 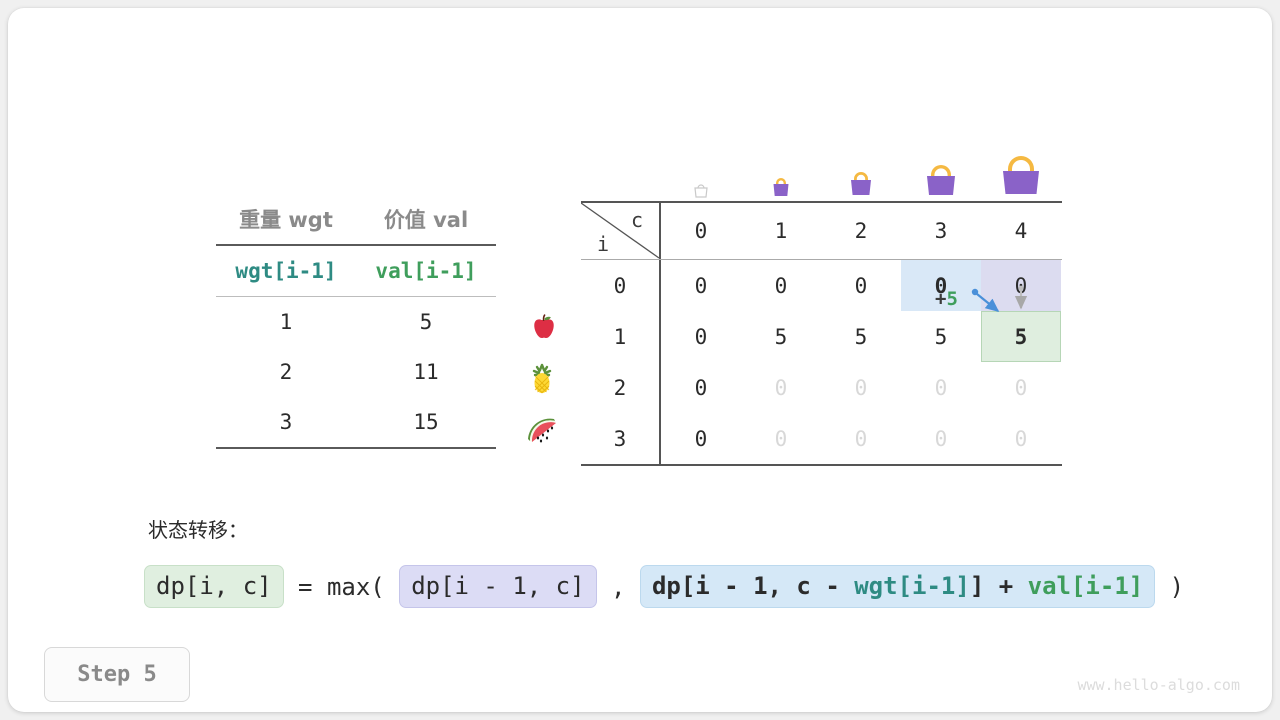 I want to click on plus-value-annotation: +5, so click(x=946, y=299).